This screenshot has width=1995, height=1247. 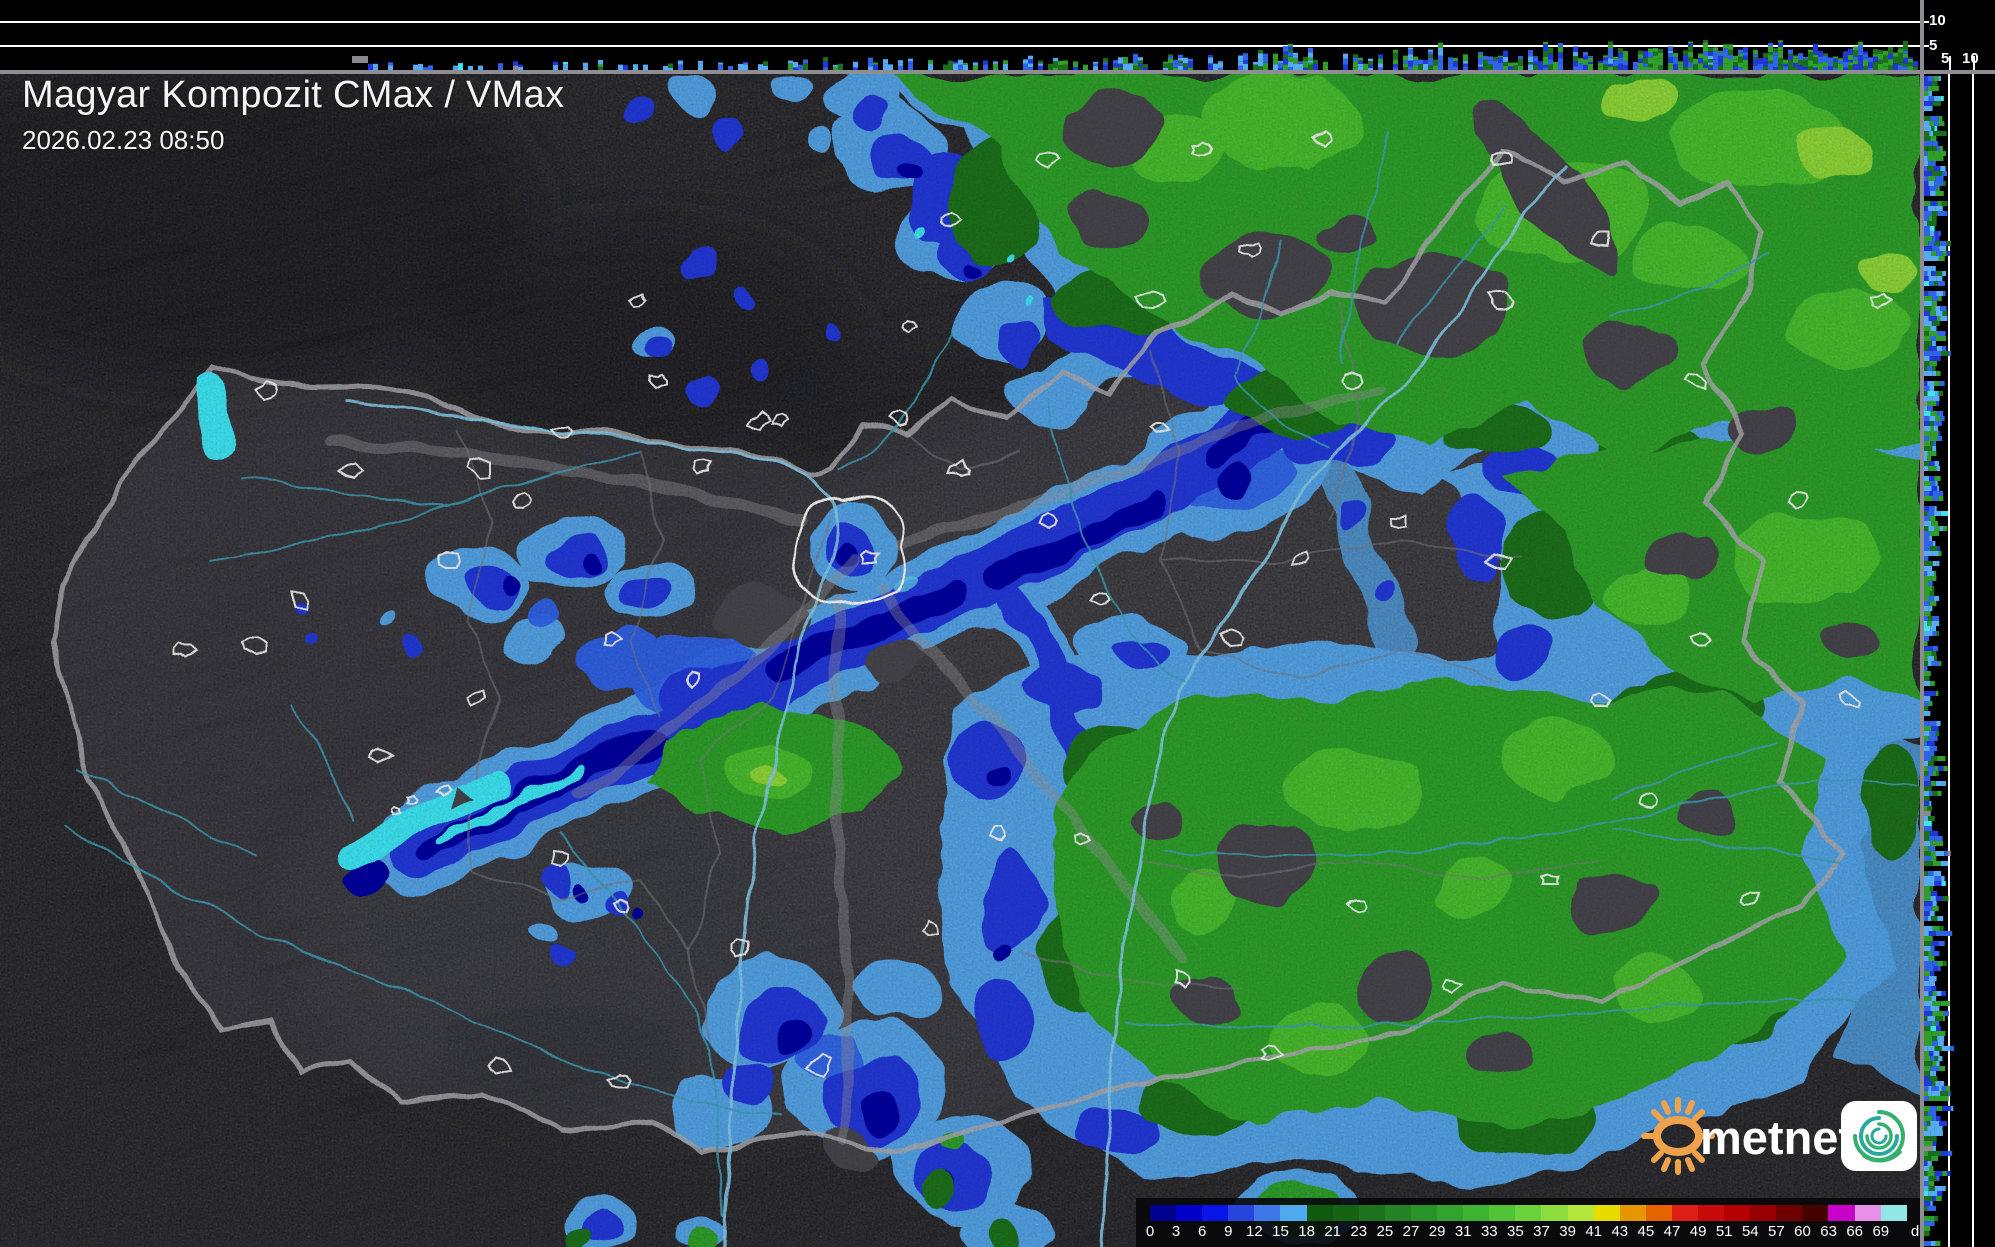 I want to click on profile-axis-corner: 10 5 5 10, so click(x=1957, y=35).